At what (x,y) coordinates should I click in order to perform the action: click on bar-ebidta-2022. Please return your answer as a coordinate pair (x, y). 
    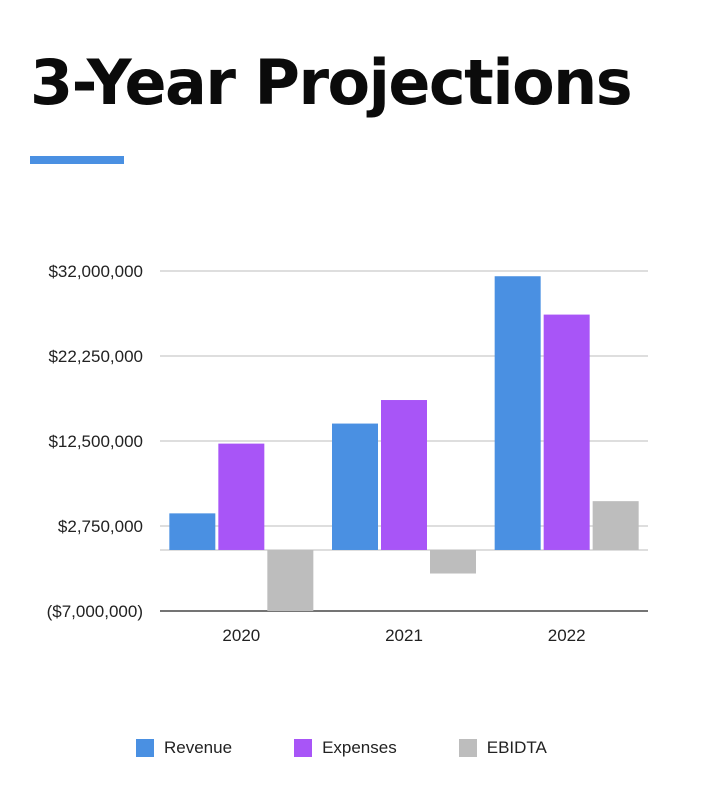
    Looking at the image, I should click on (615, 525).